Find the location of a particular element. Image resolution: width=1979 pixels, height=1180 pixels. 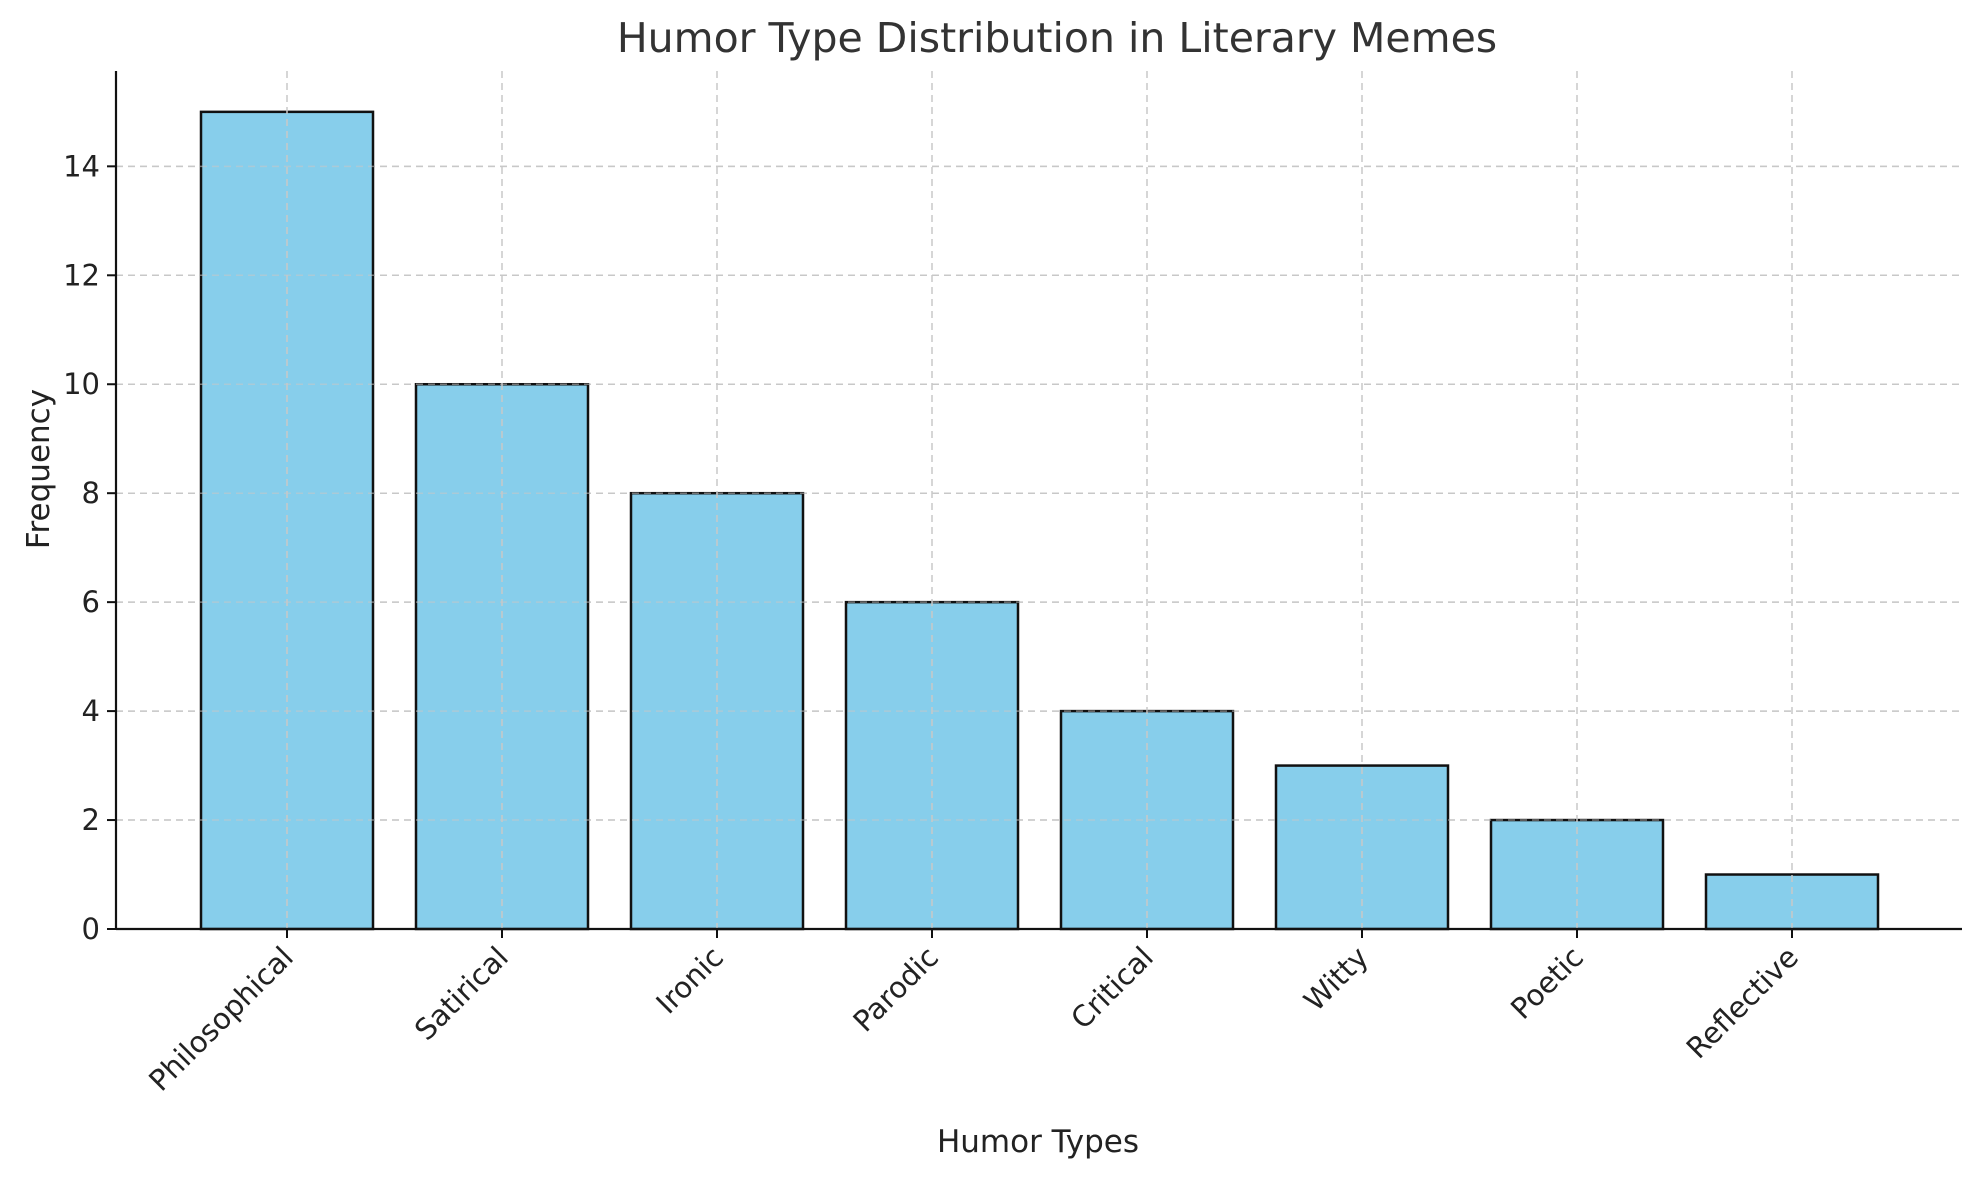

bar-poetic is located at coordinates (1577, 874).